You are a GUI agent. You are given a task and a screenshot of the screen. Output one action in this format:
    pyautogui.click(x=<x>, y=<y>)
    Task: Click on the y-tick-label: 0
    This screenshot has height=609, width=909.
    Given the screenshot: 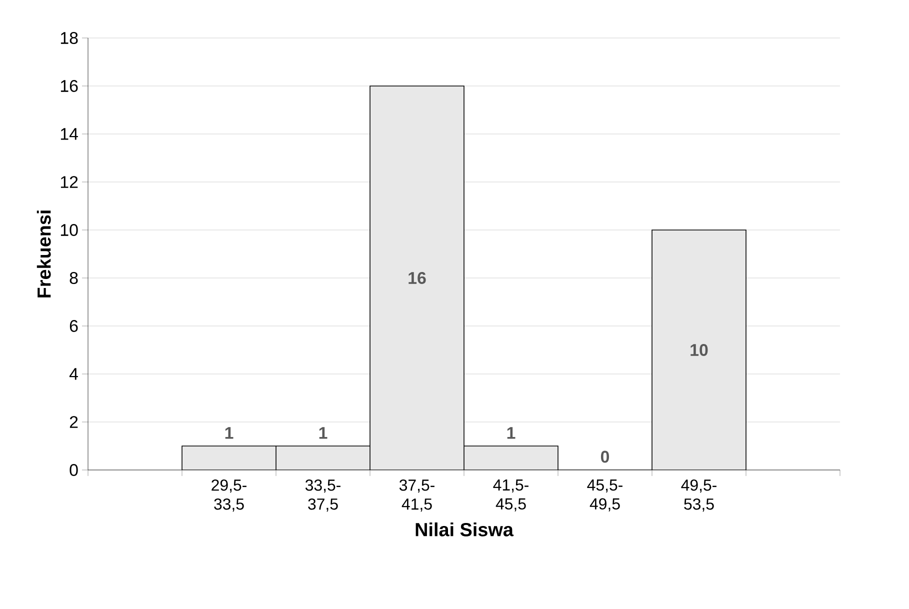 What is the action you would take?
    pyautogui.click(x=74, y=470)
    